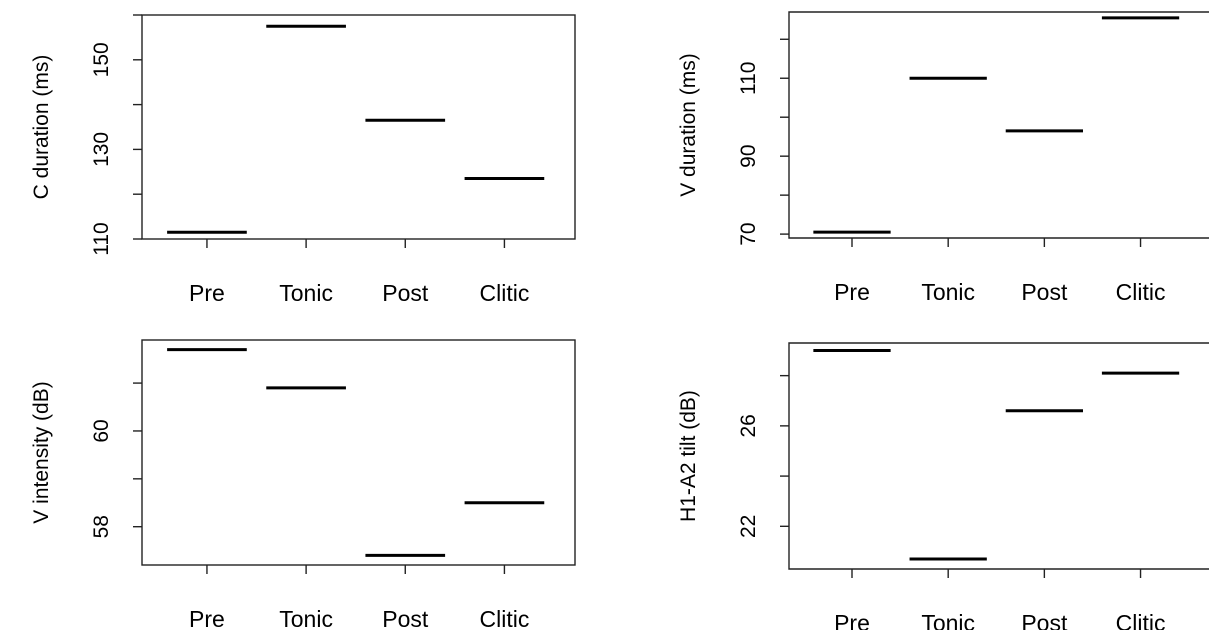  I want to click on y-tick-label: 22, so click(748, 526).